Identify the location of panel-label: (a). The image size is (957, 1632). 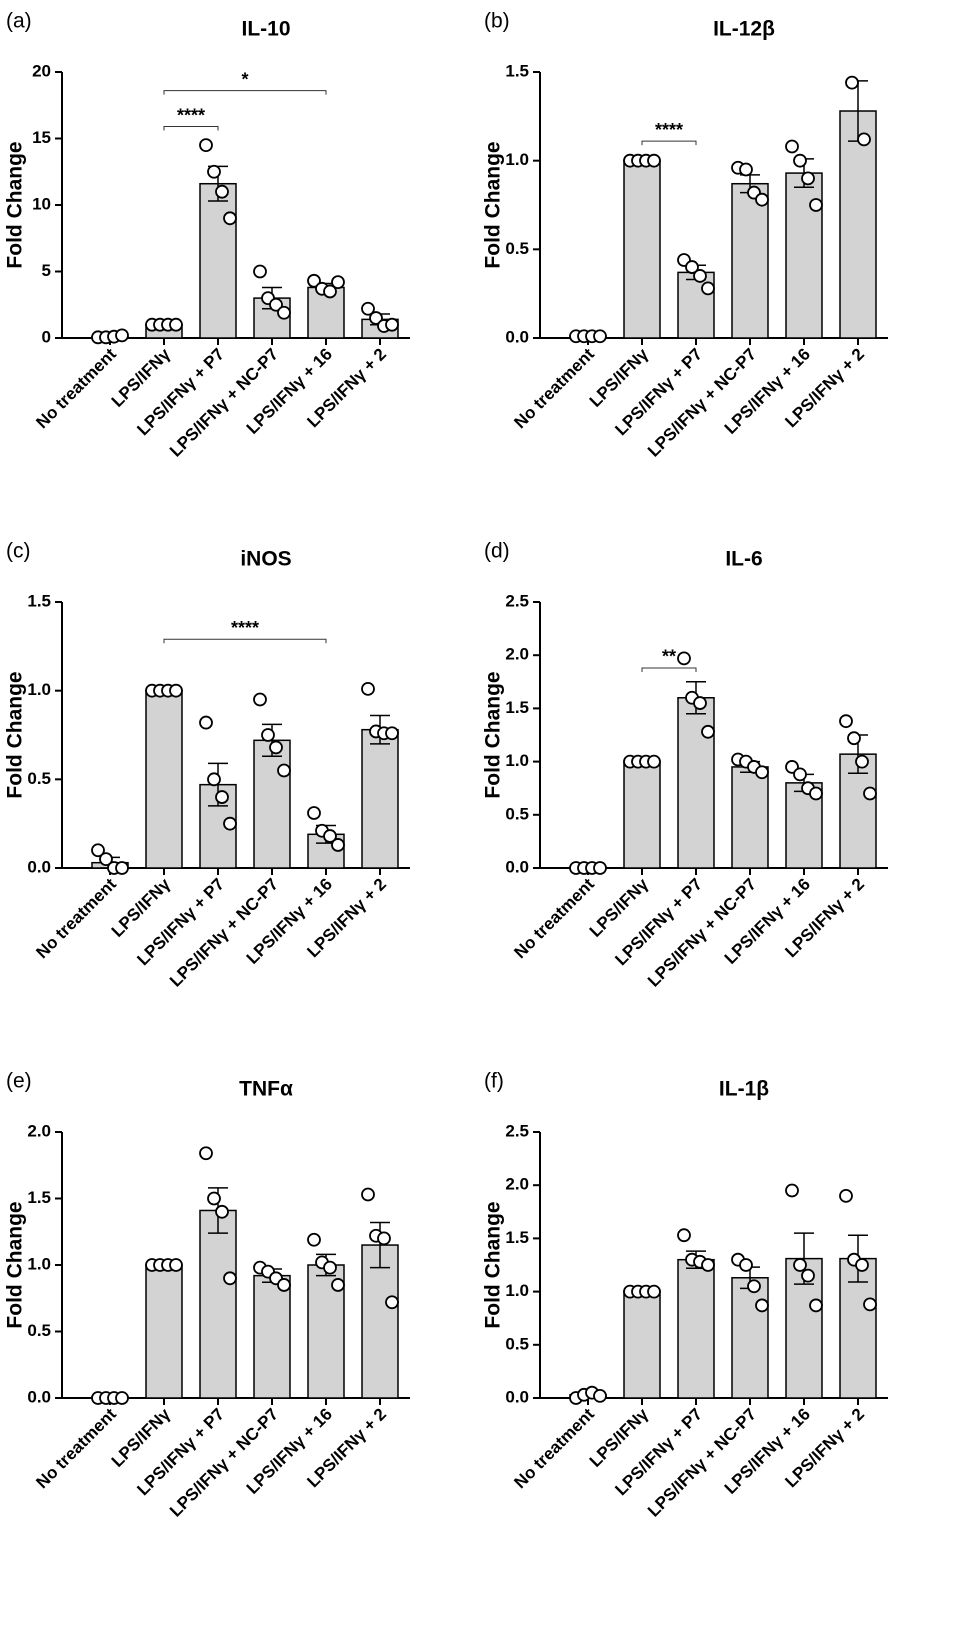
(19, 21).